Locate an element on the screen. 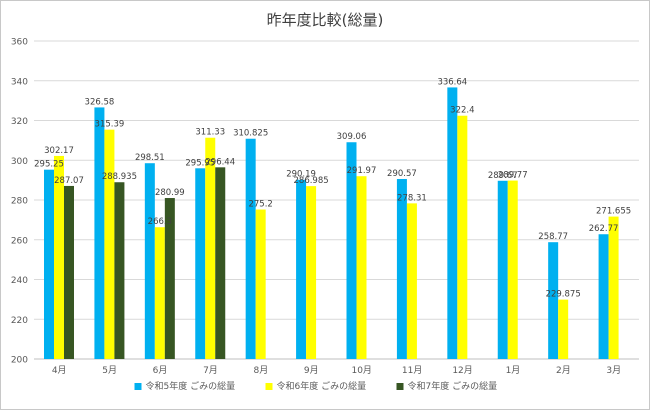 The width and height of the screenshot is (650, 413). data-label: 326.58 is located at coordinates (100, 102).